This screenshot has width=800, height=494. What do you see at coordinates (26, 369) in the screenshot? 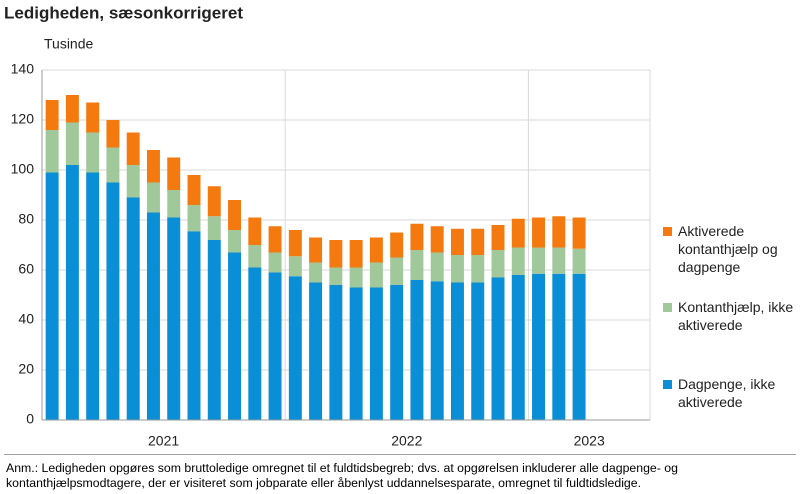
I see `y-tick-label: 20` at bounding box center [26, 369].